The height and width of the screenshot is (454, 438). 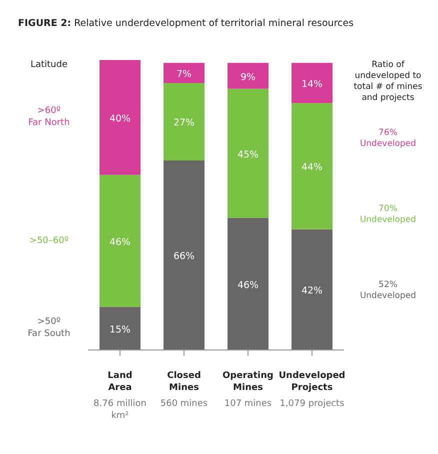 I want to click on data-label: 27%, so click(x=184, y=123).